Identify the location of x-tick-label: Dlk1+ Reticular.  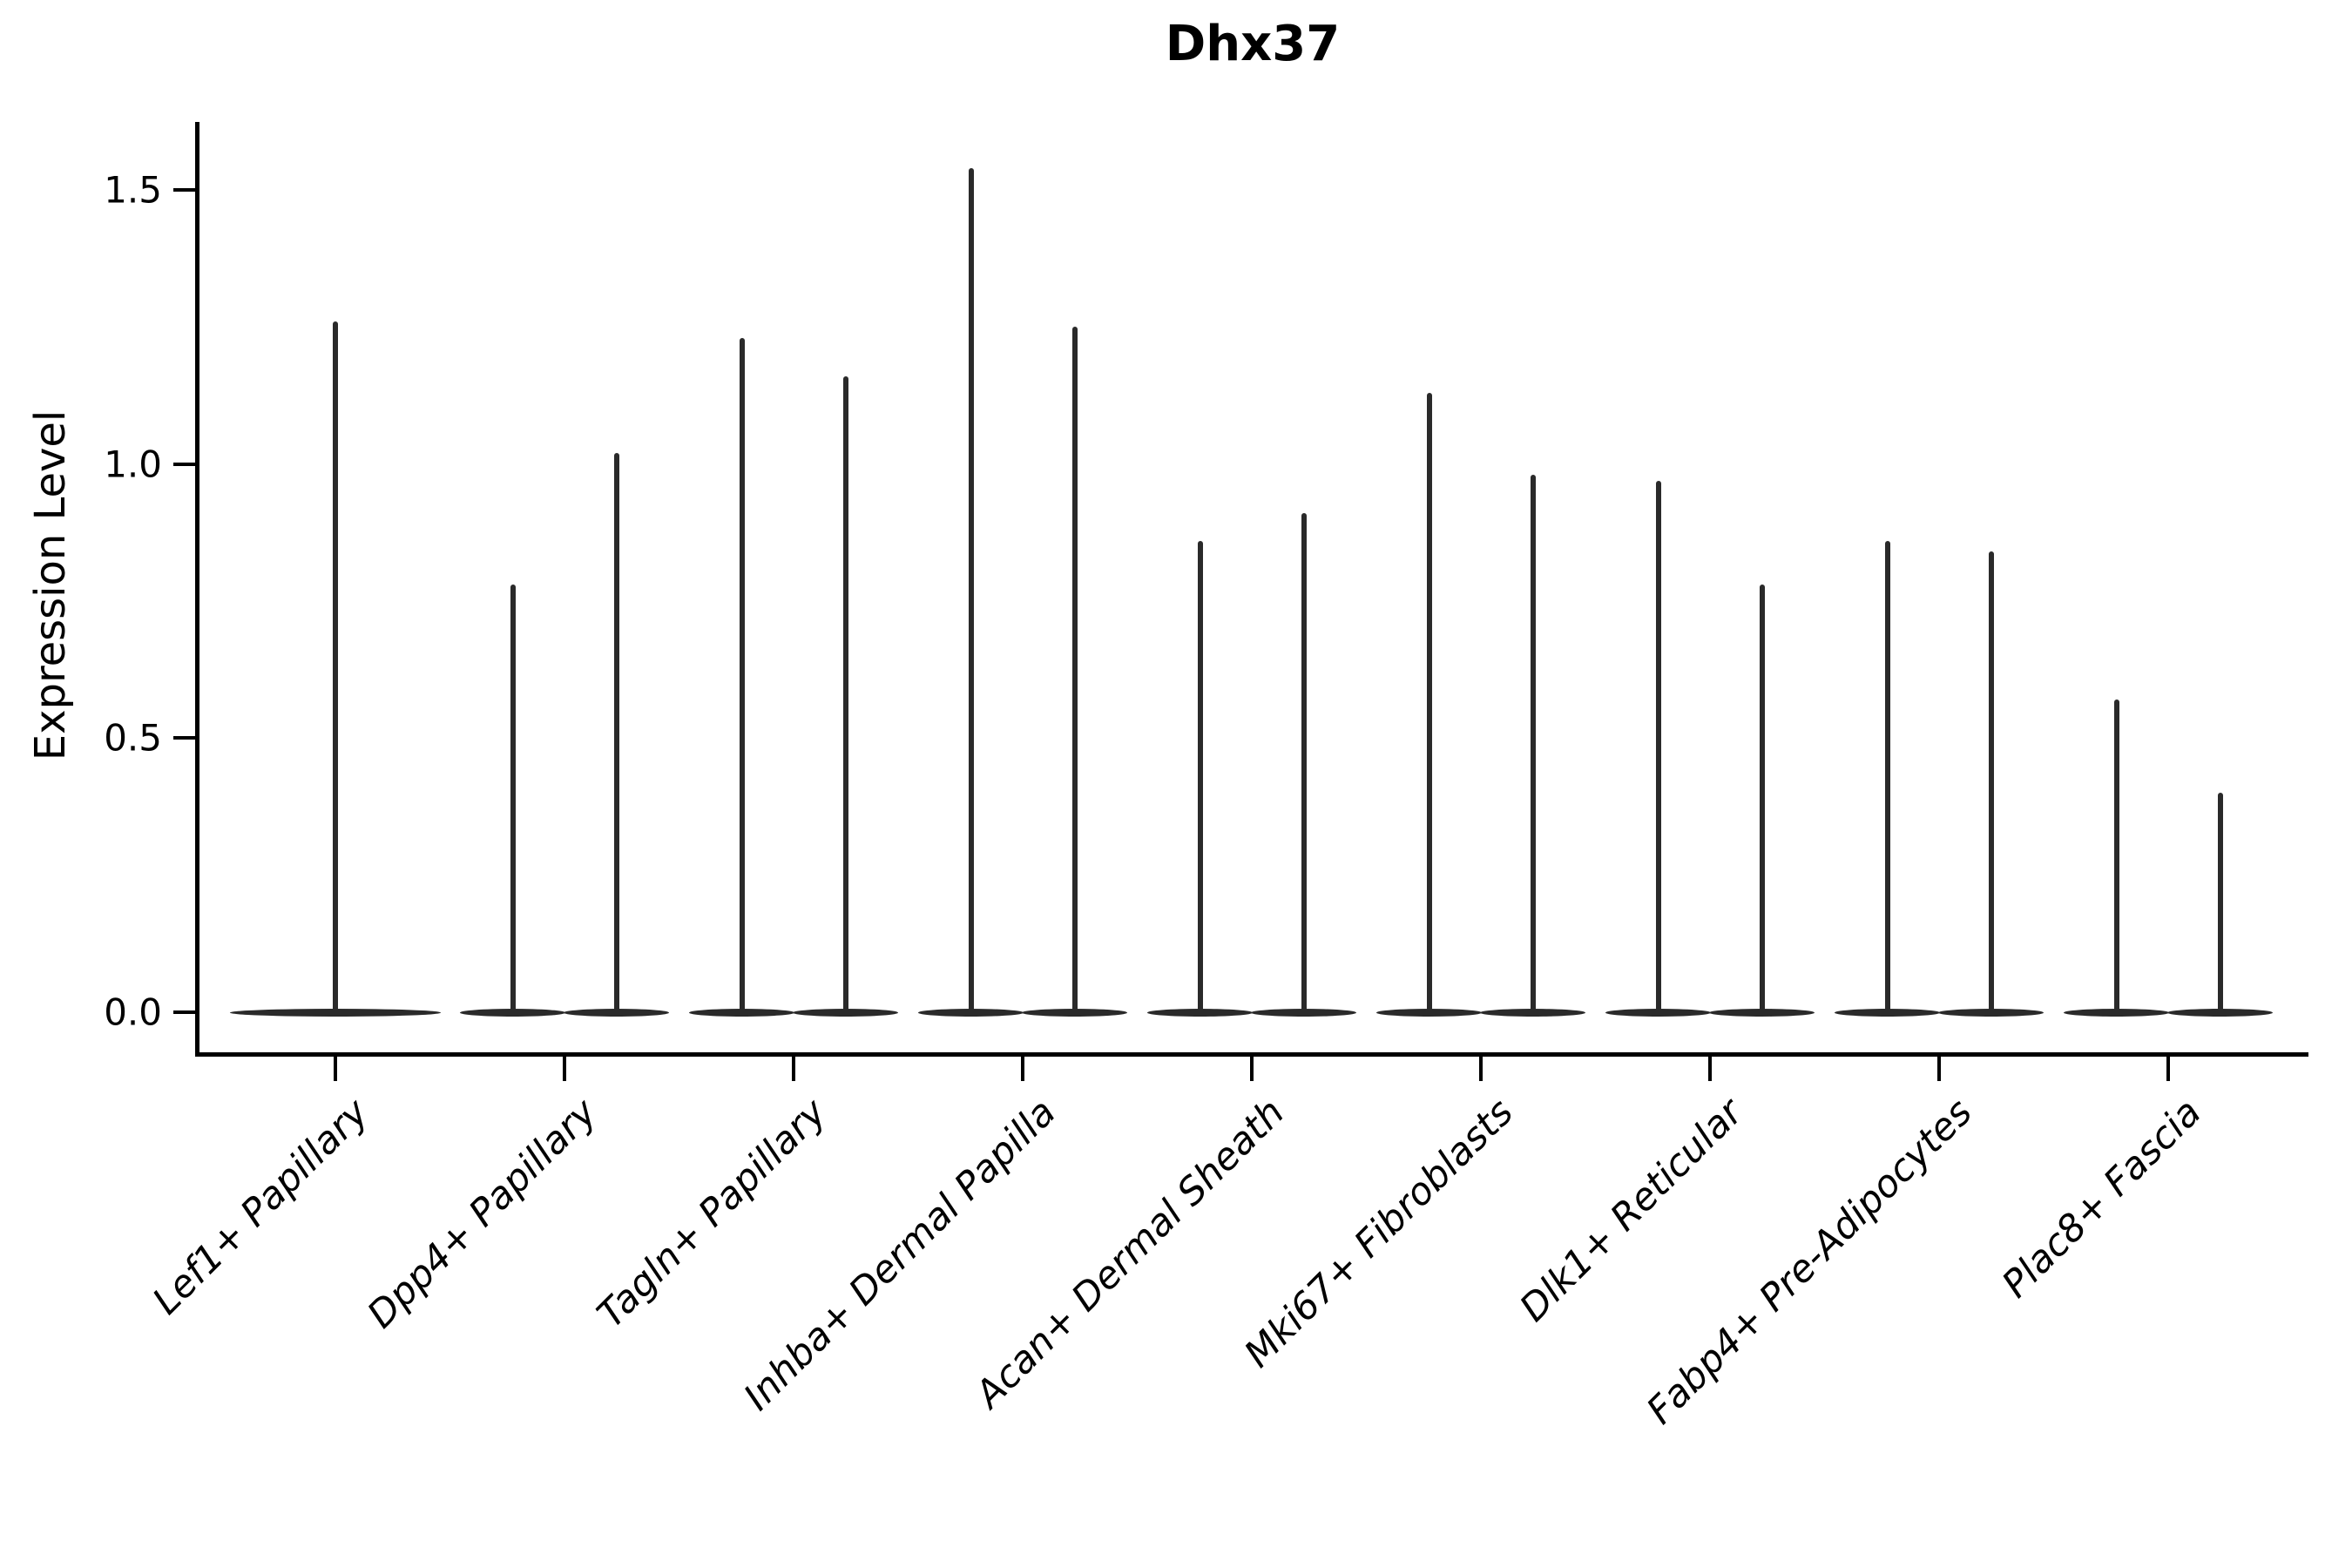
(1631, 1211).